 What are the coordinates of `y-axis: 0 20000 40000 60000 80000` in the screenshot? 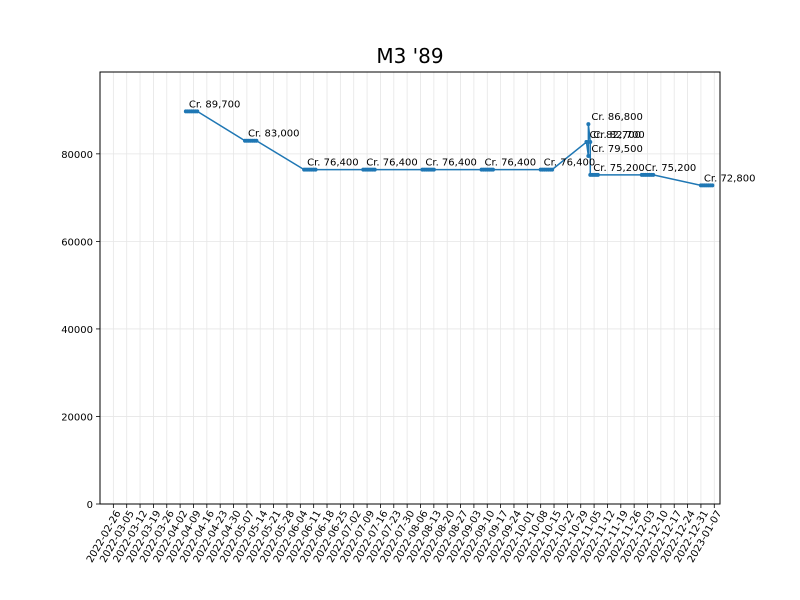 It's located at (80, 330).